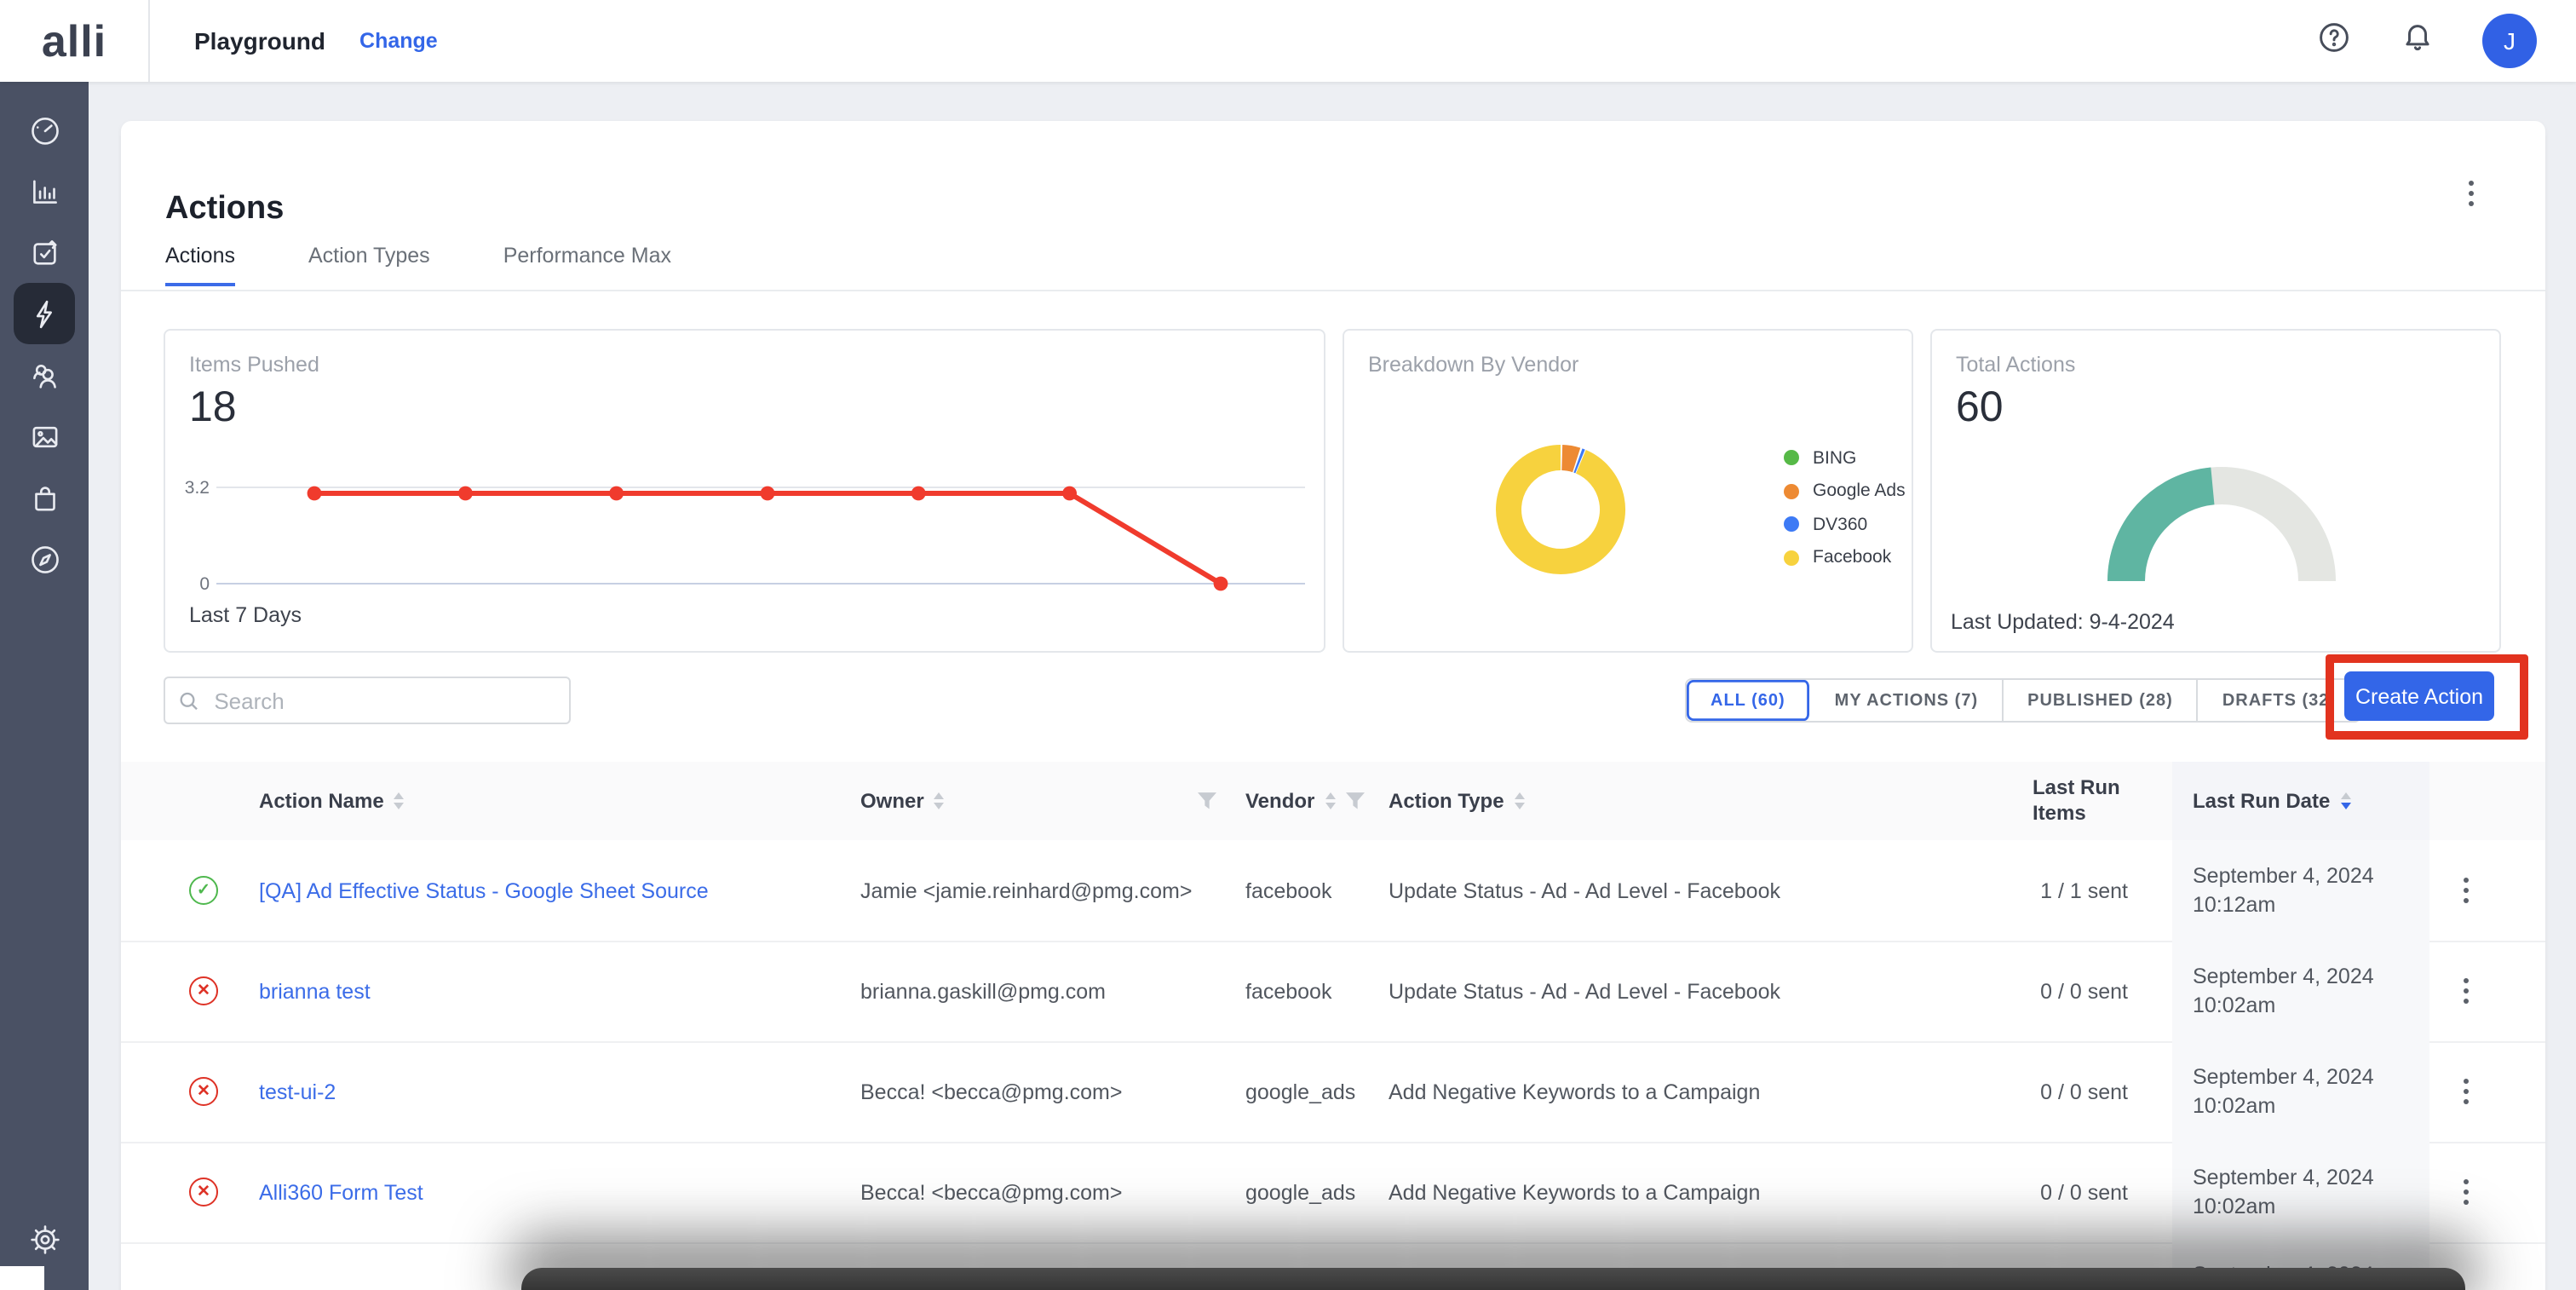  I want to click on gear-icon, so click(45, 1238).